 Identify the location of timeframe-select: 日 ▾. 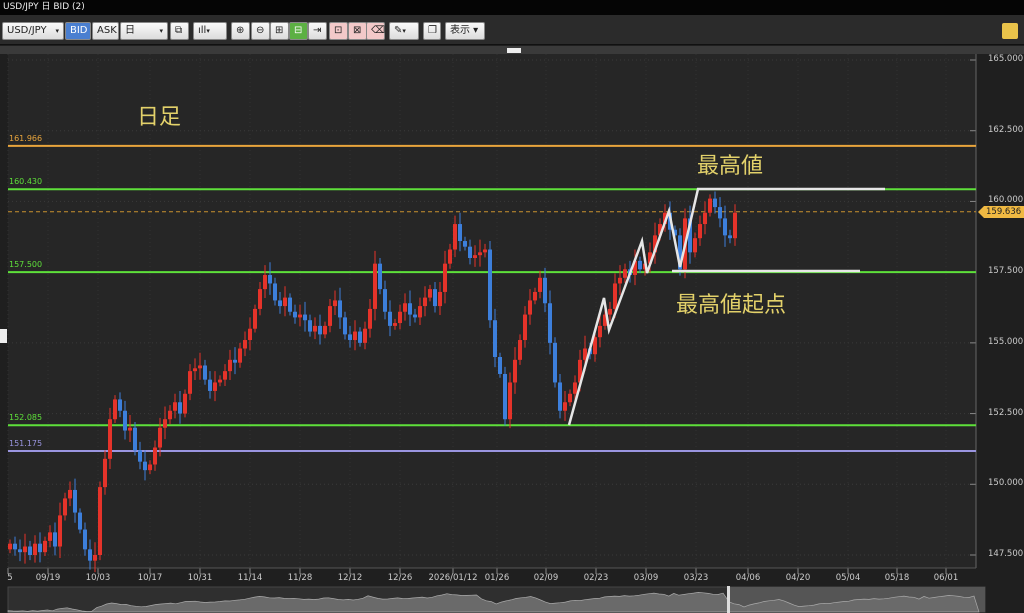
(144, 31).